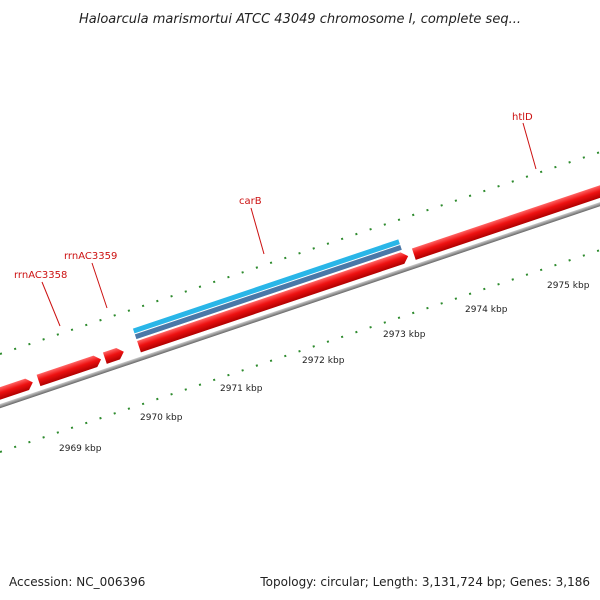  What do you see at coordinates (40, 275) in the screenshot?
I see `gene-label-rrnAC3358: rrnAC3358` at bounding box center [40, 275].